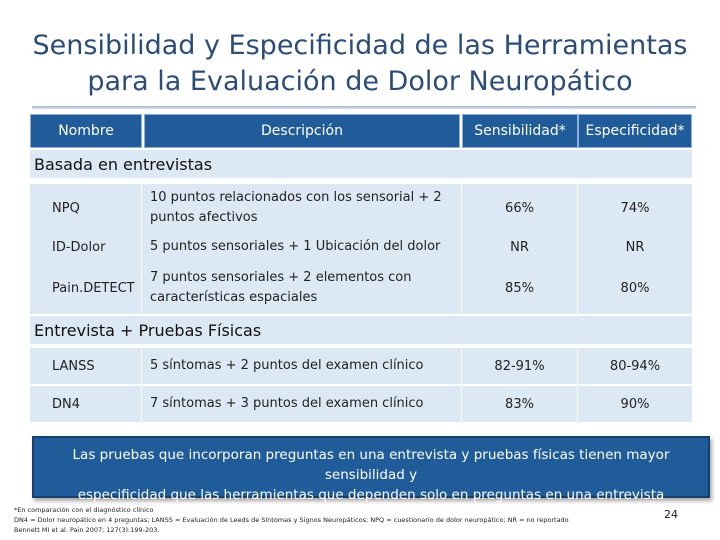  Describe the element at coordinates (361, 330) in the screenshot. I see `section-heading-interview-physical: Entrevista + Pruebas Físicas` at that location.